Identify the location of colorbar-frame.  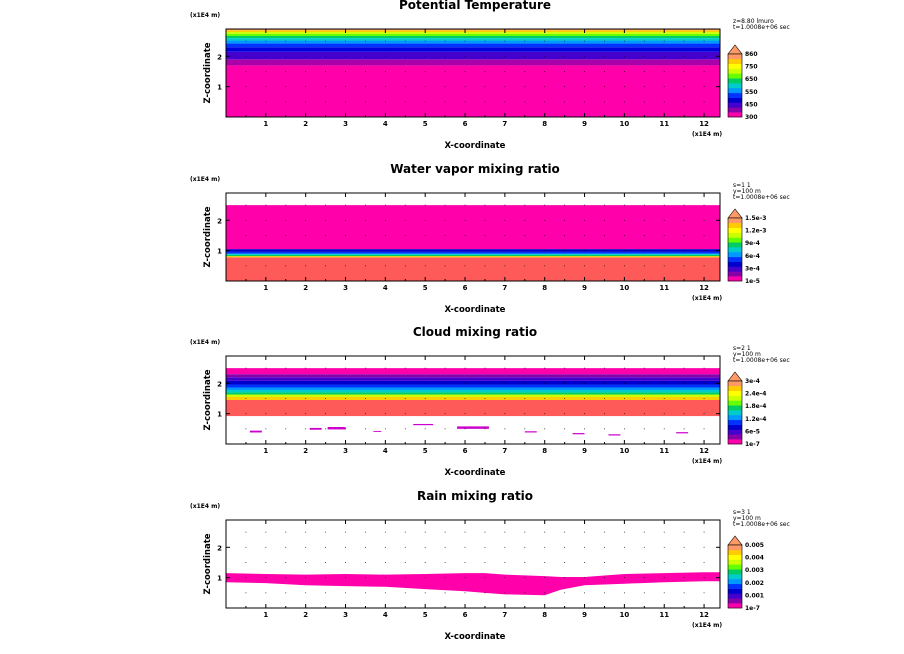
(735, 249).